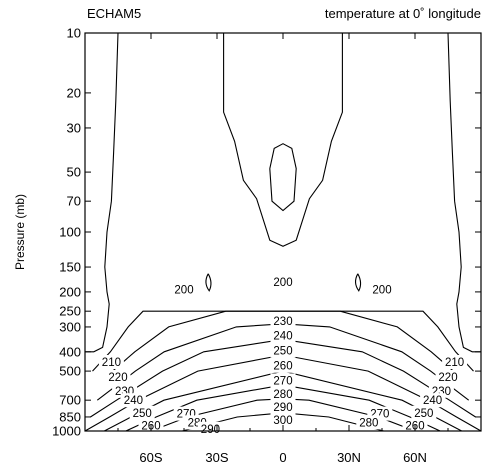  What do you see at coordinates (74, 33) in the screenshot?
I see `y-tick-label: 10` at bounding box center [74, 33].